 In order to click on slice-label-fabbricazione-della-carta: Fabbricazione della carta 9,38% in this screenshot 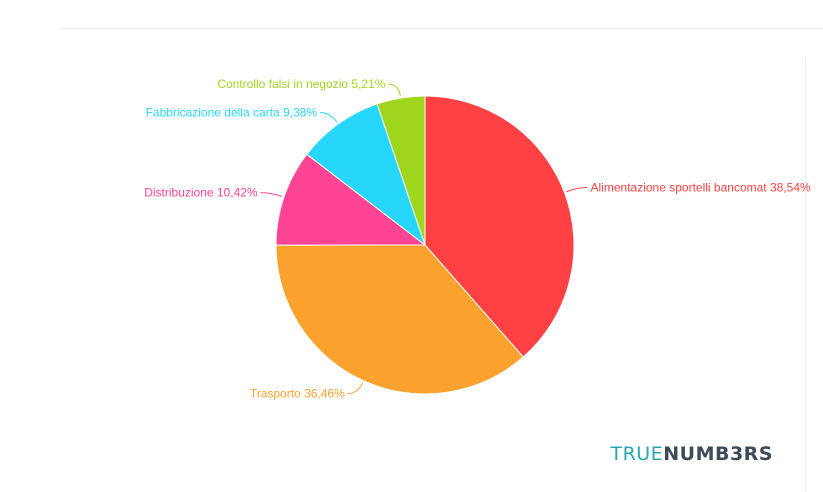, I will do `click(232, 113)`.